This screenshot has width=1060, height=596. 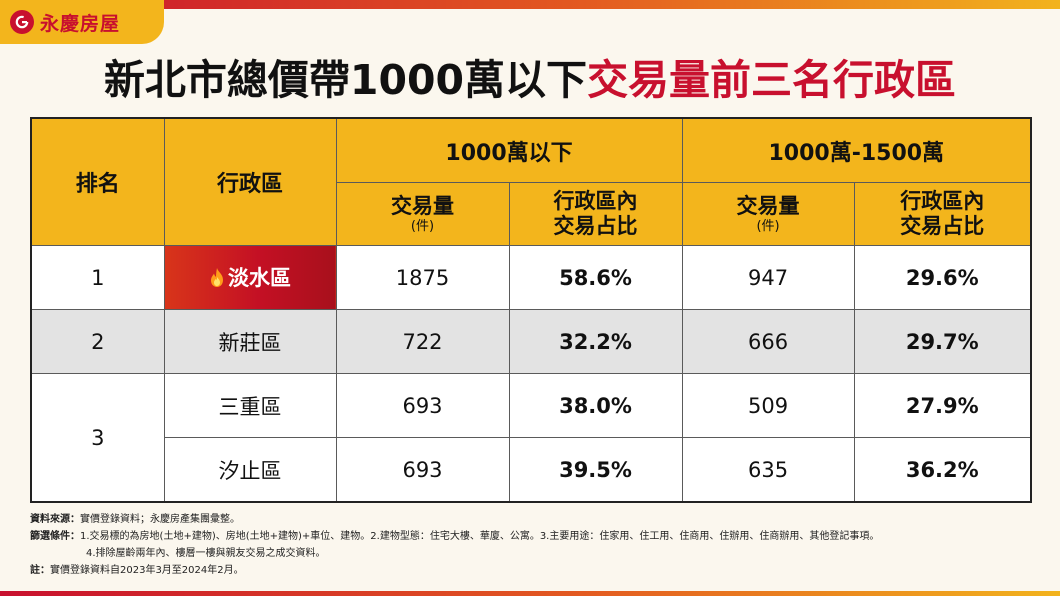 What do you see at coordinates (97, 341) in the screenshot?
I see `rank-cell: 2` at bounding box center [97, 341].